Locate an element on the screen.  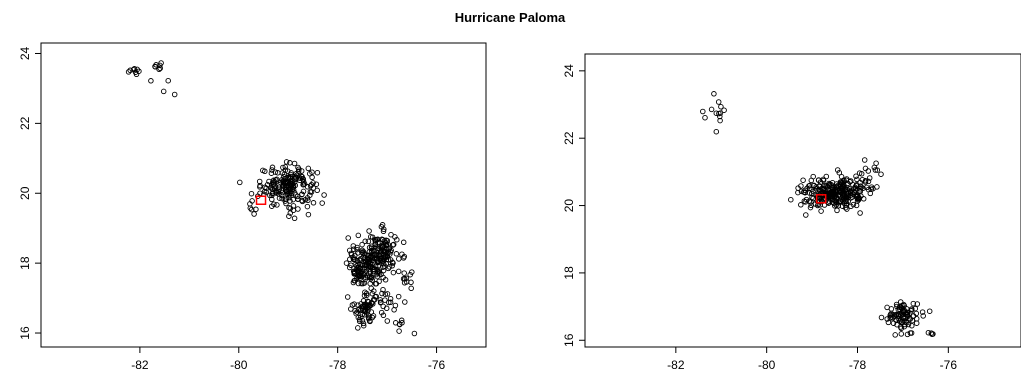
y-tick-label: 18 is located at coordinates (569, 273).